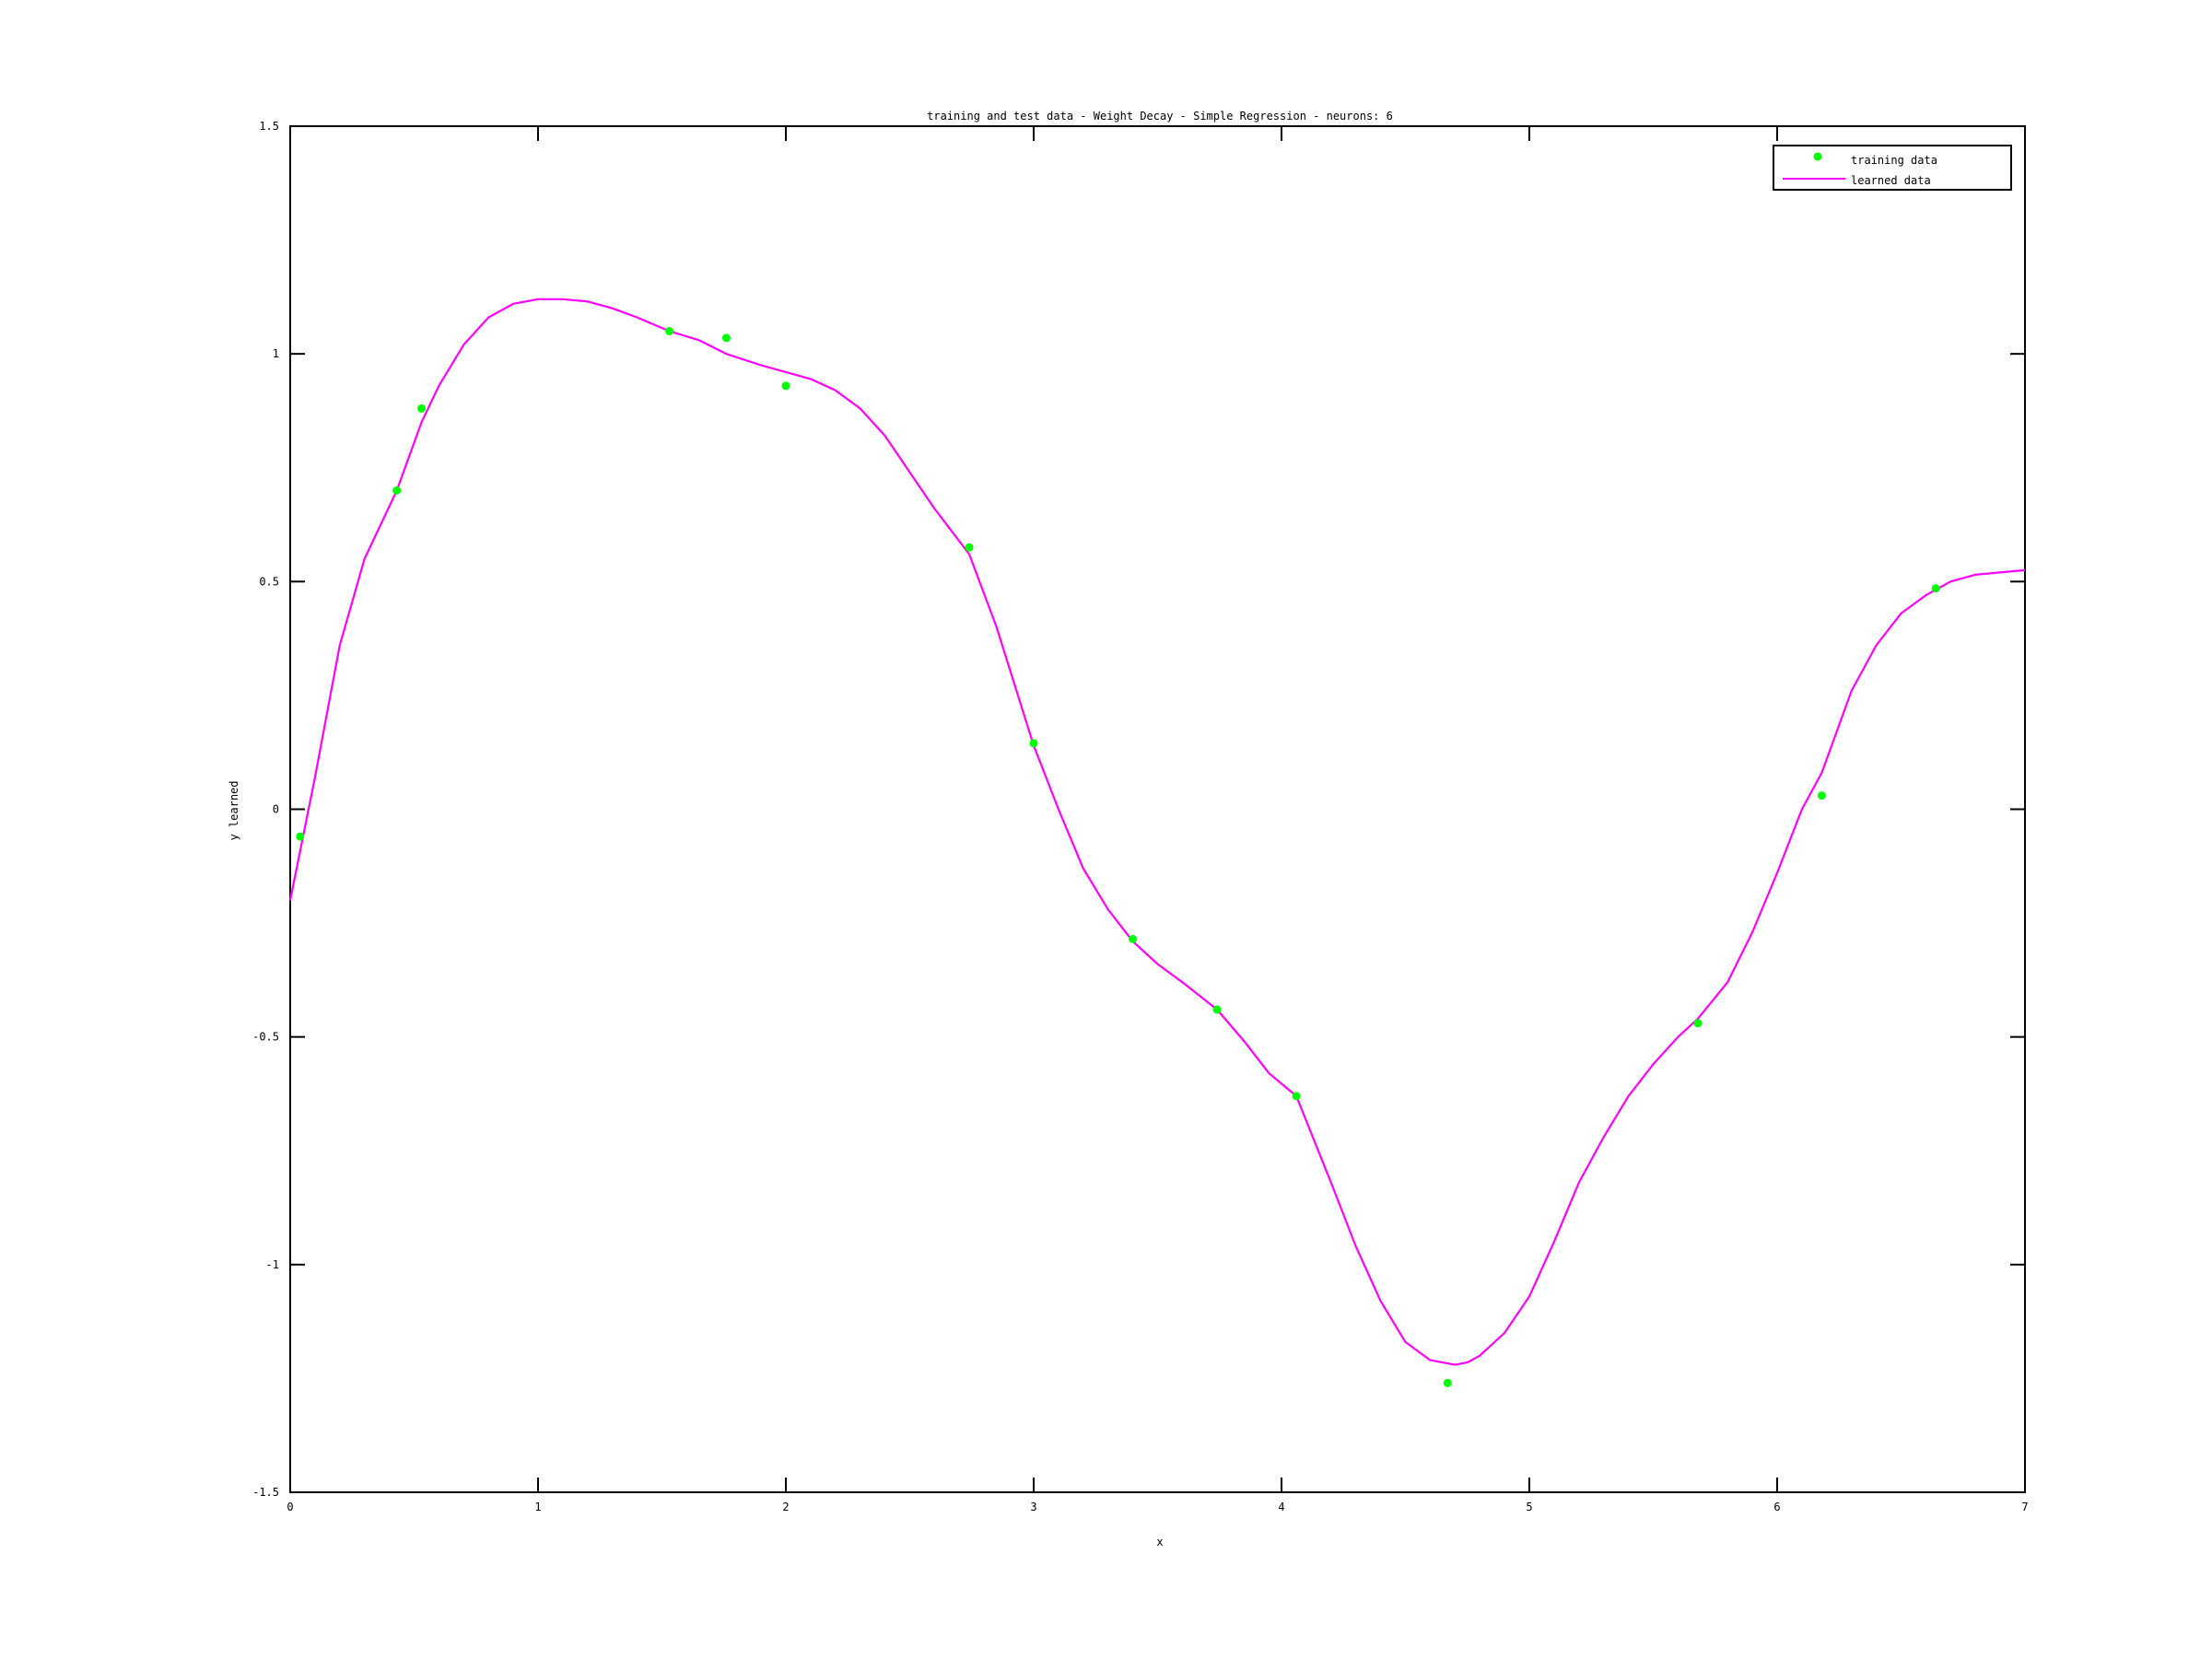  What do you see at coordinates (269, 126) in the screenshot?
I see `y-tick-label: 1.5` at bounding box center [269, 126].